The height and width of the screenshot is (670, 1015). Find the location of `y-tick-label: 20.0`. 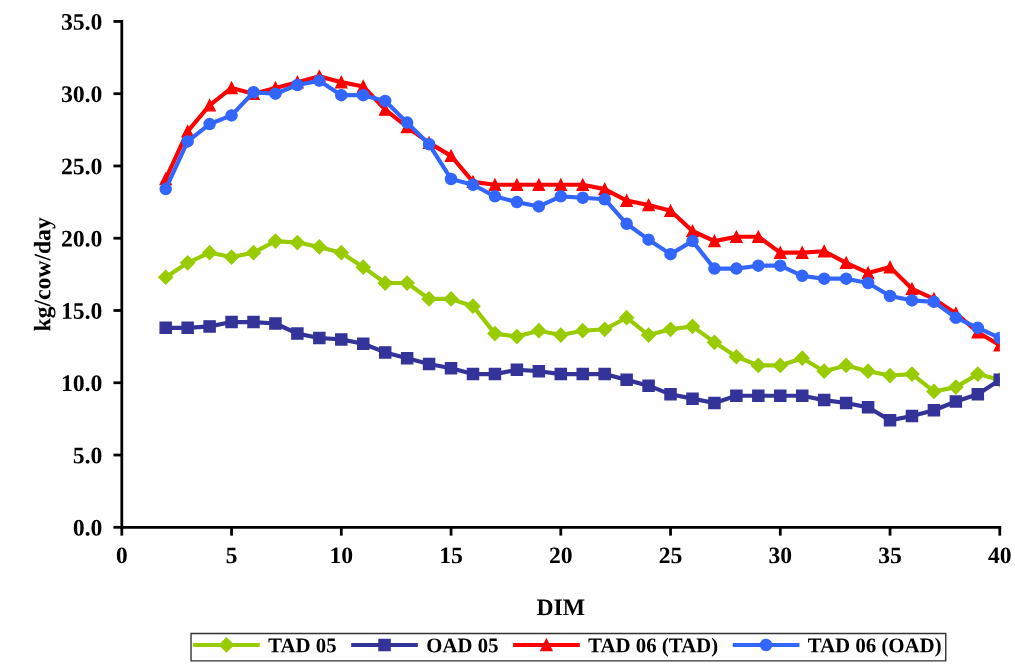

y-tick-label: 20.0 is located at coordinates (82, 238).